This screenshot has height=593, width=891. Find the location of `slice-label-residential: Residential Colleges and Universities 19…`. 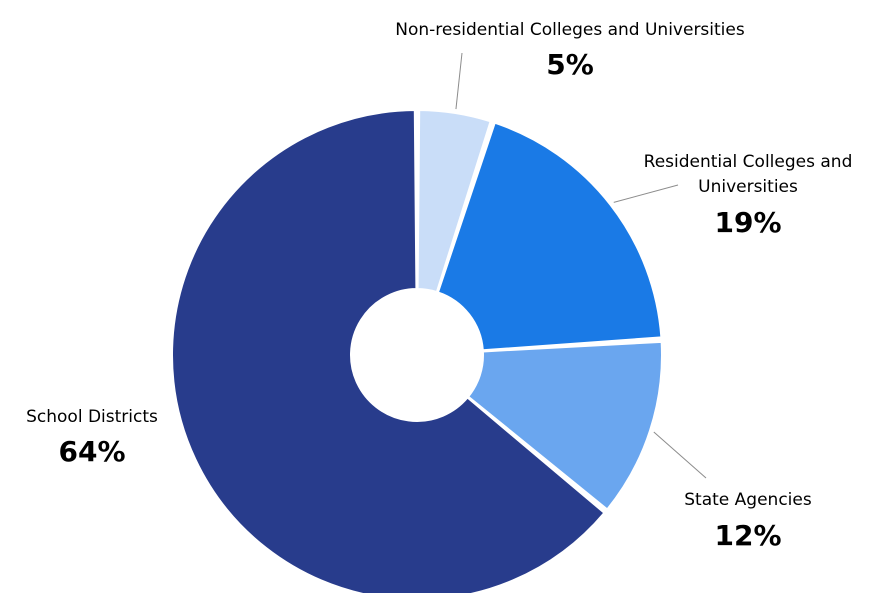

slice-label-residential: Residential Colleges and Universities 19… is located at coordinates (748, 195).